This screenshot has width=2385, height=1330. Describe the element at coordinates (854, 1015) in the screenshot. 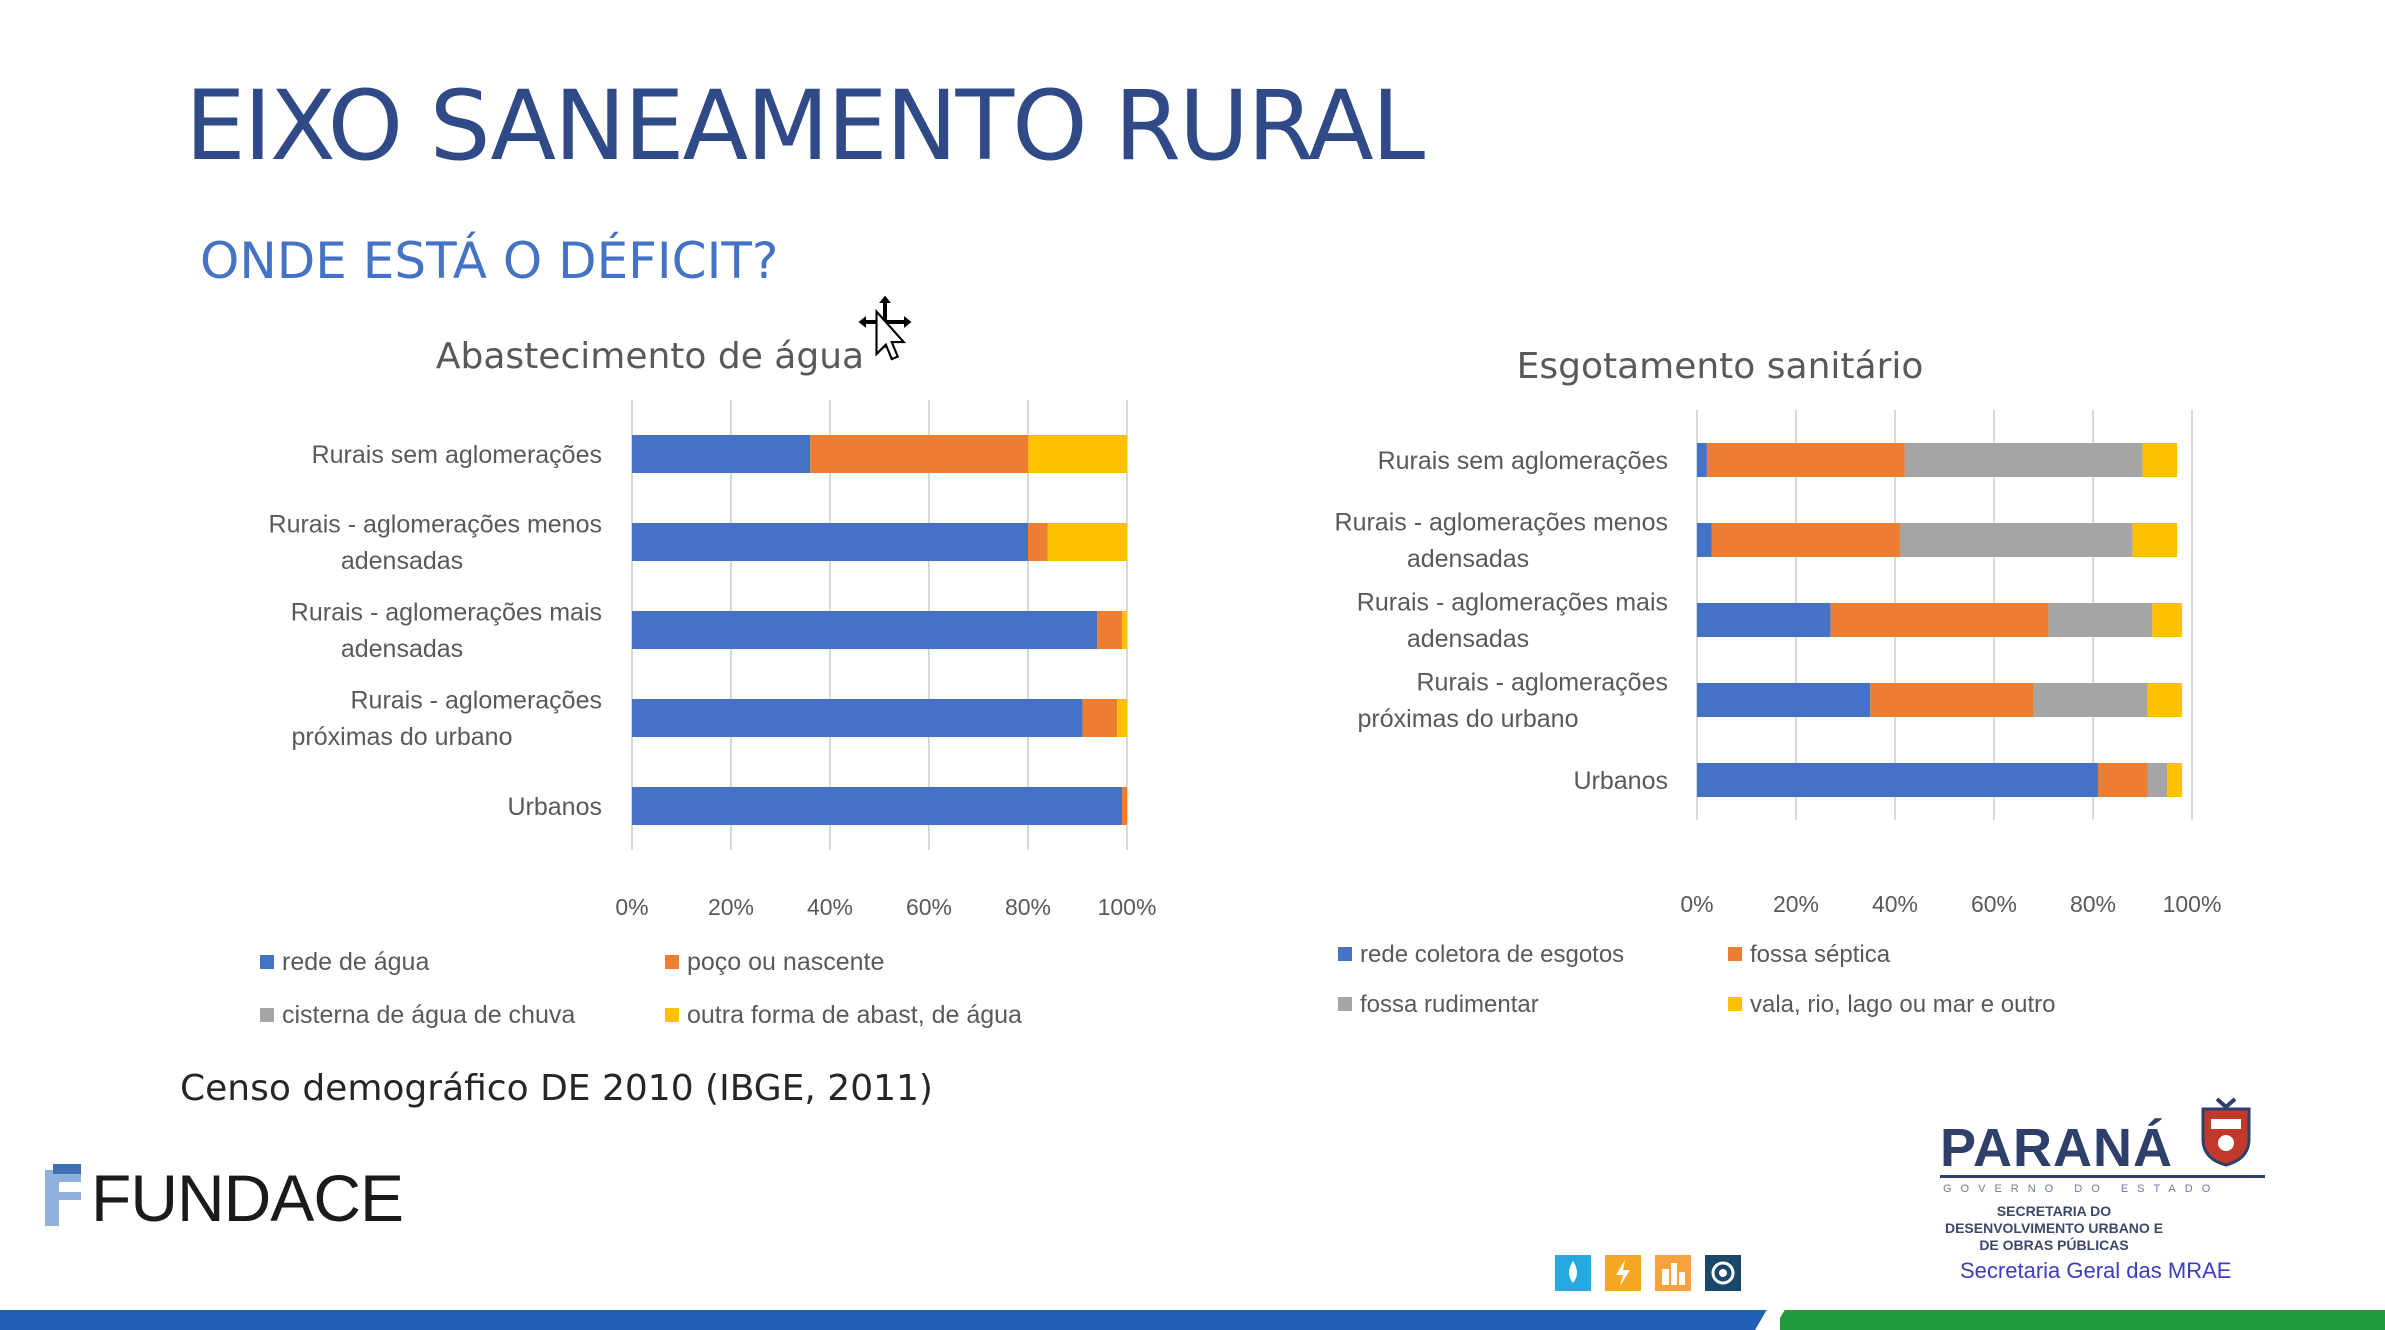

I see `legend-label: outra forma de abast, de água` at that location.